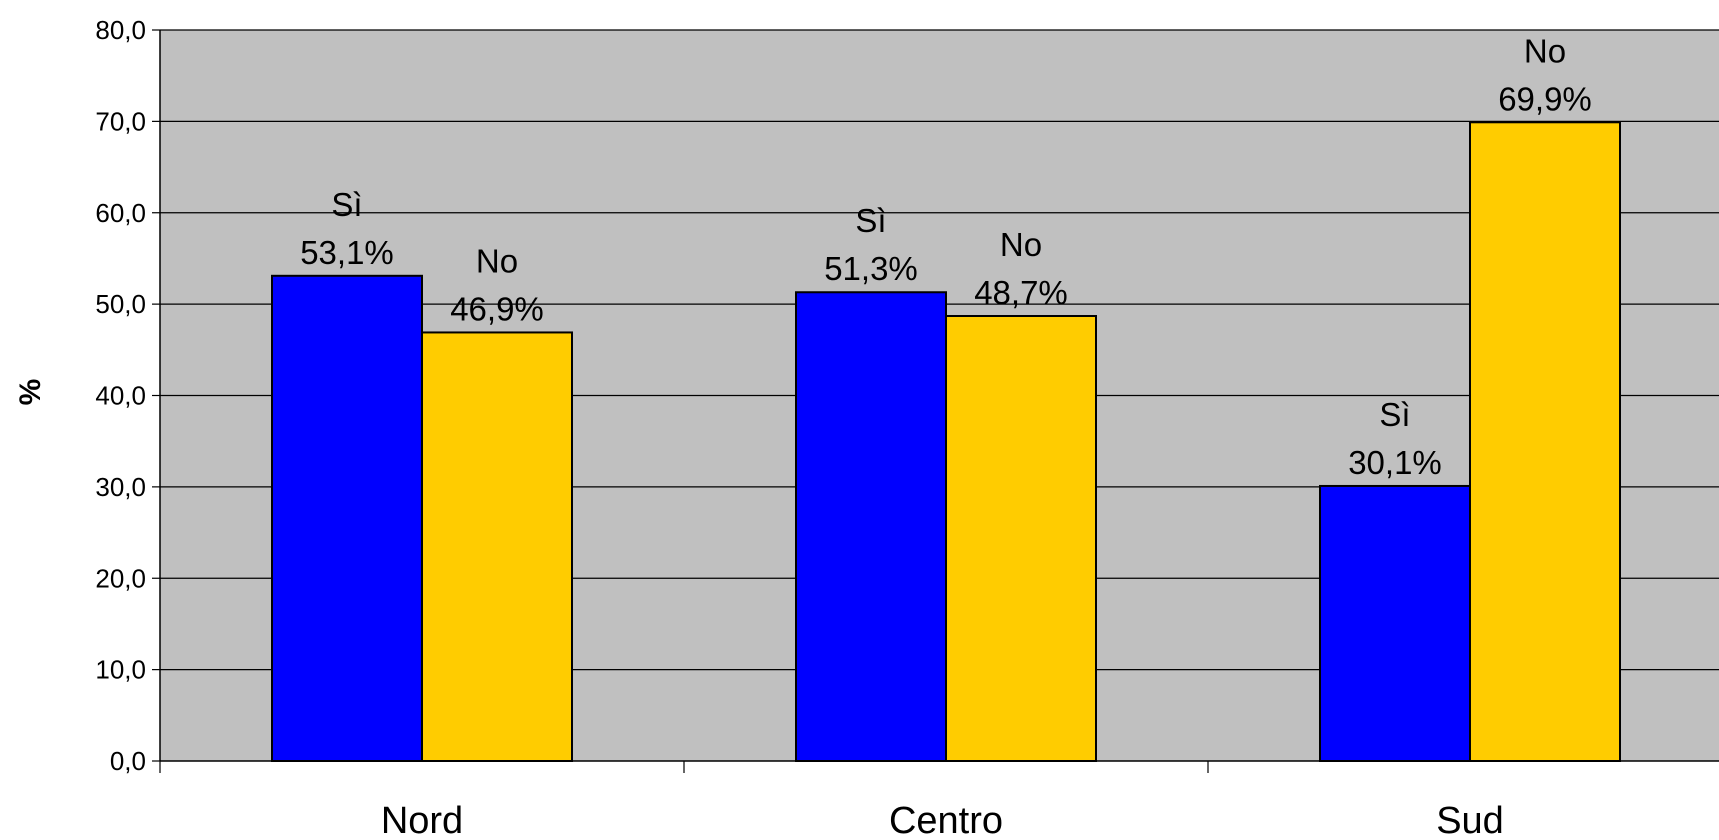  Describe the element at coordinates (120, 396) in the screenshot. I see `y-tick-label: 40,0` at that location.